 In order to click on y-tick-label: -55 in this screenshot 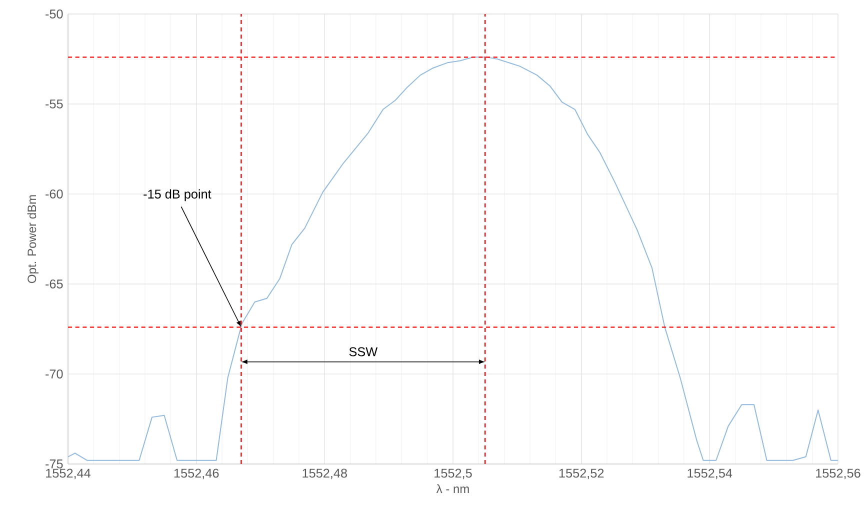, I will do `click(54, 104)`.